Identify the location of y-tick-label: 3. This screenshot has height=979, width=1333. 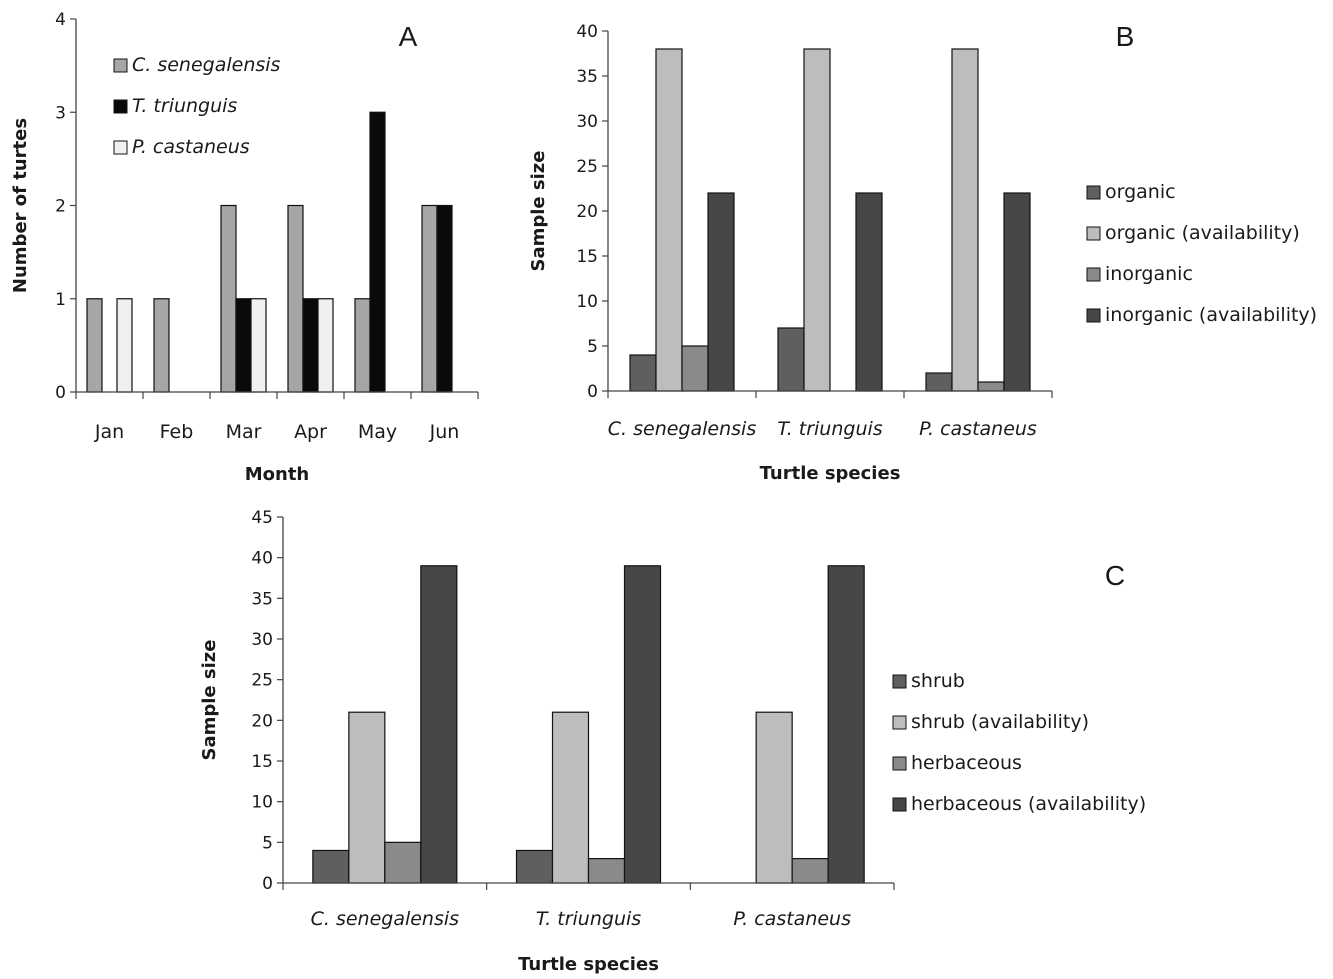
(60, 113).